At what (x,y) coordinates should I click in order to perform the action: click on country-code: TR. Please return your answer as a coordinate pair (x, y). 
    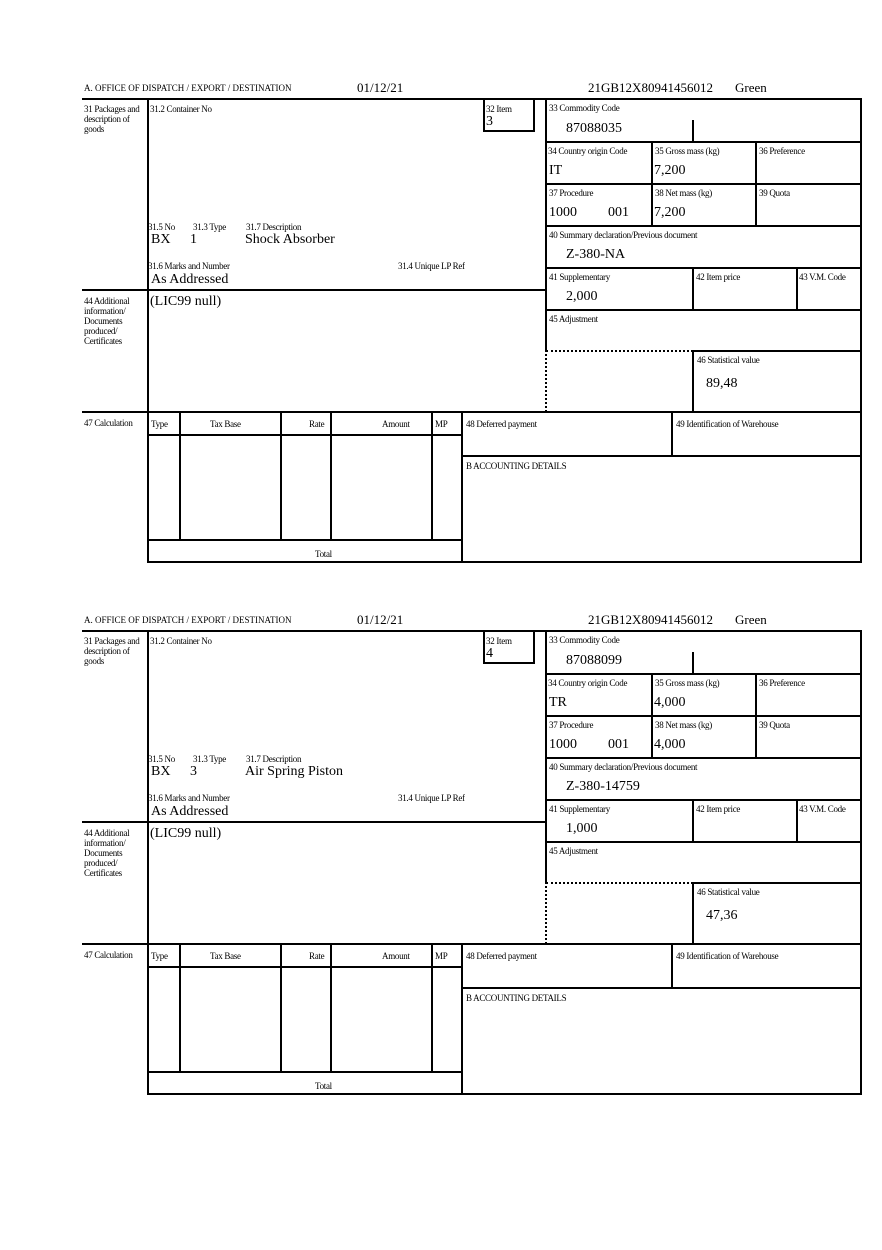
    Looking at the image, I should click on (558, 702).